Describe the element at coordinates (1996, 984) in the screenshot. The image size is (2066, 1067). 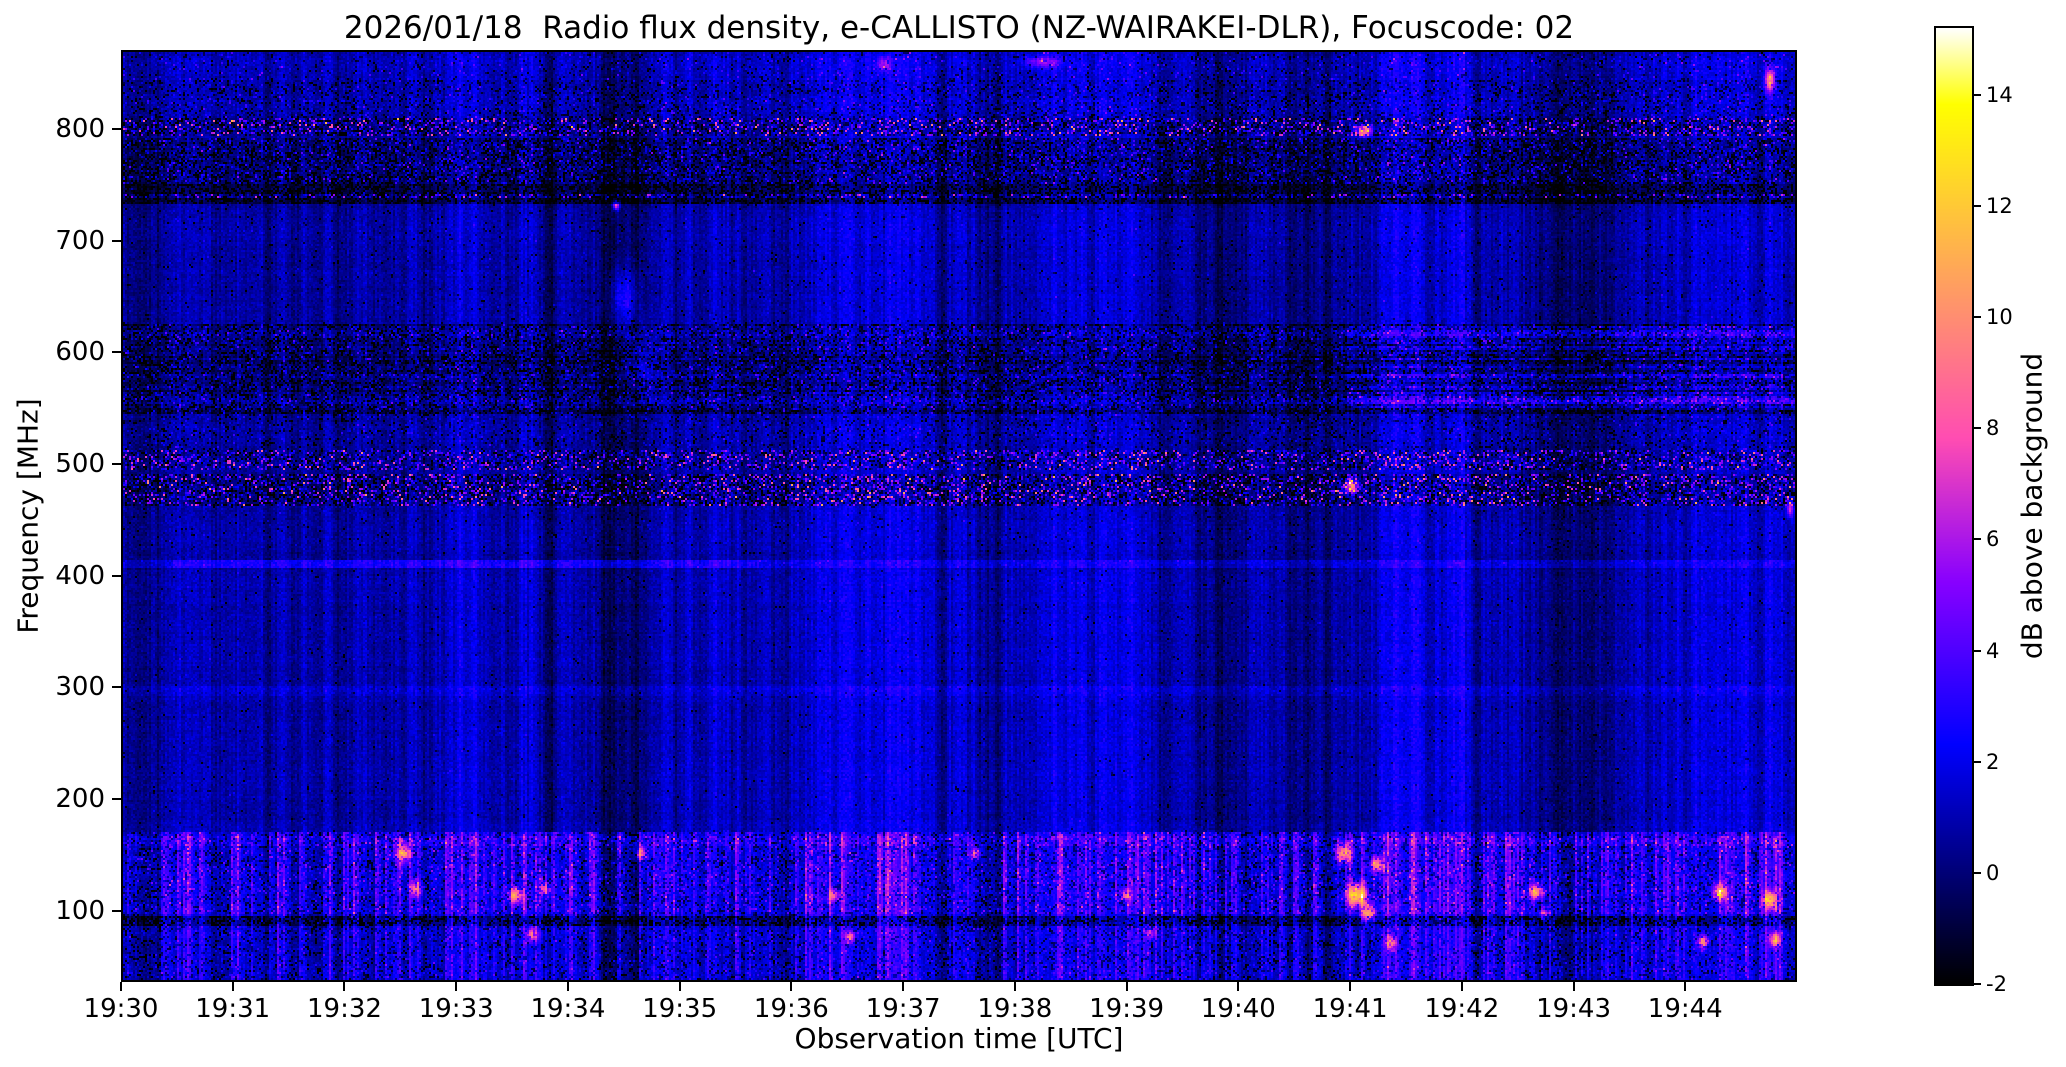
I see `colorbar-tick-label: -2` at that location.